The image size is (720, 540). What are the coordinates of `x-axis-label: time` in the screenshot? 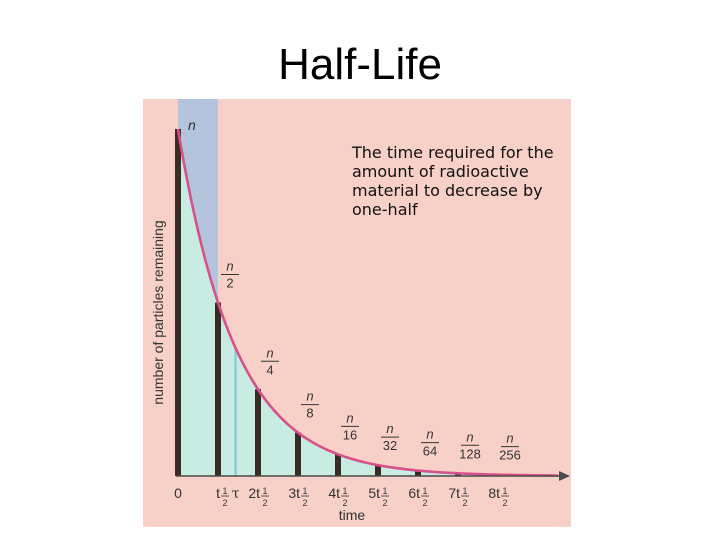 It's located at (352, 515).